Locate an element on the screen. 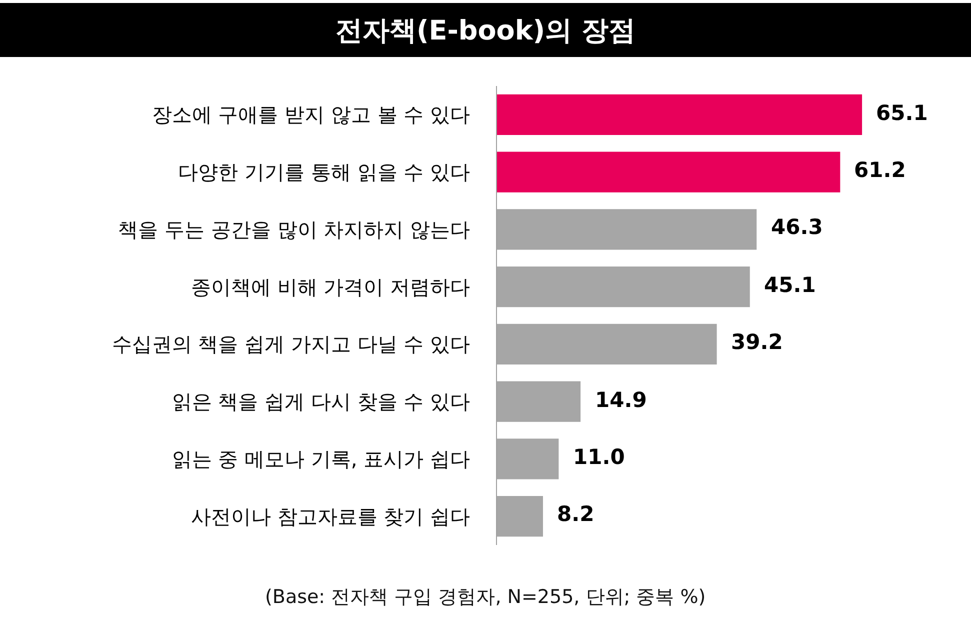 This screenshot has height=623, width=971. text: (Base: 전자책 구입 경험자, N=255, 단위; 중복 %) is located at coordinates (485, 597).